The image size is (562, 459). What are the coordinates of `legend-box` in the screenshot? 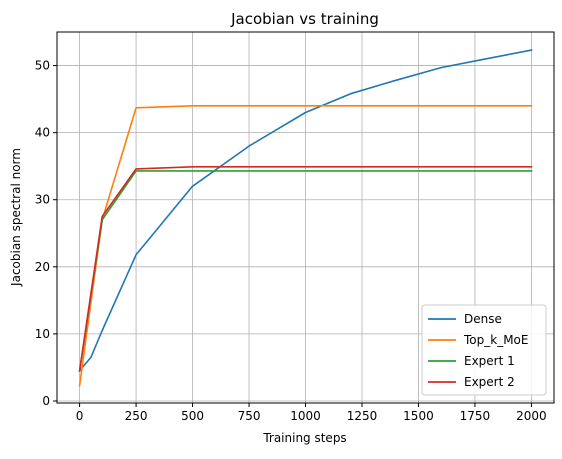 It's located at (484, 350).